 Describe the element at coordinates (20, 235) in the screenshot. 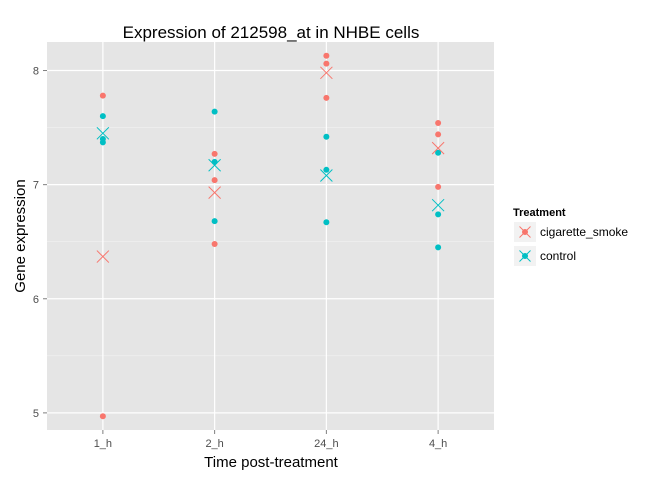

I see `y-axis-title: Gene expression` at that location.